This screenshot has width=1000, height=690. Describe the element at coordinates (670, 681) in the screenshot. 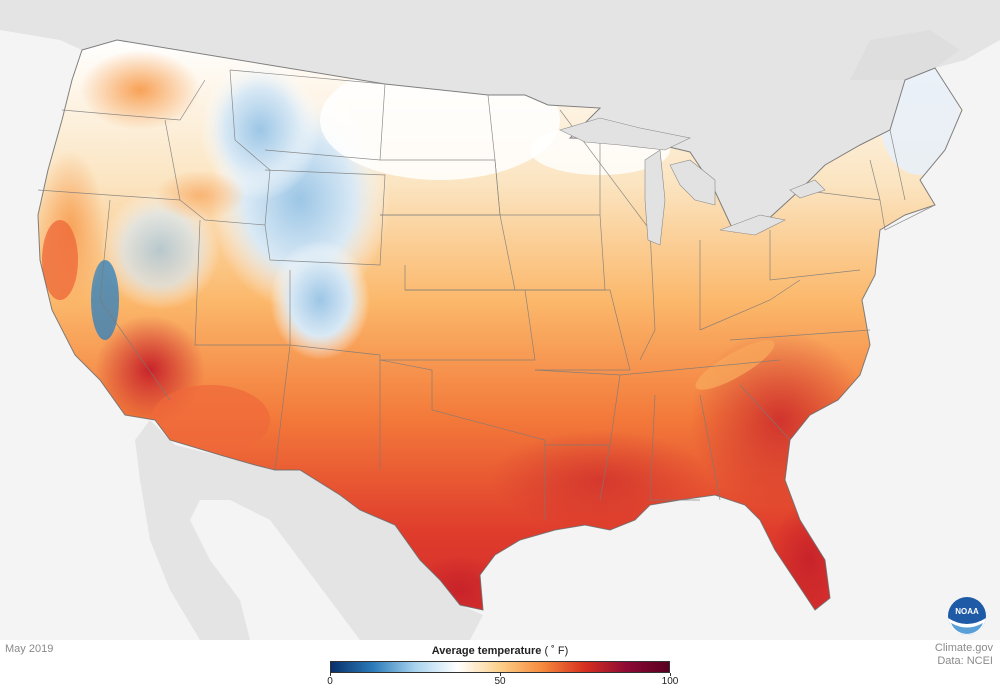

I see `legend-tick-label: 100` at that location.